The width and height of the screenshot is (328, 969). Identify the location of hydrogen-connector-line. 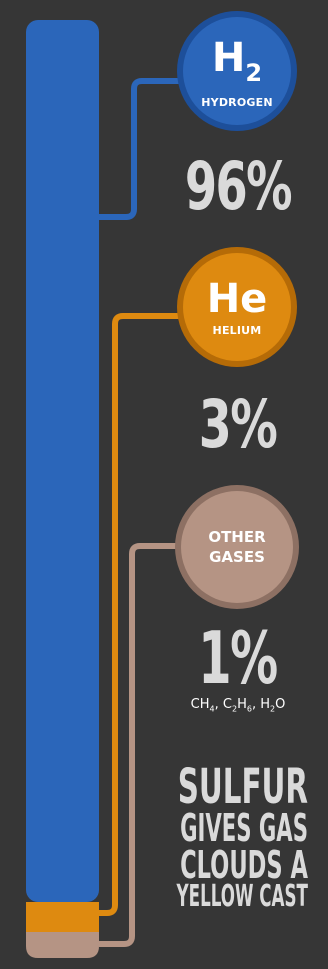
(139, 149).